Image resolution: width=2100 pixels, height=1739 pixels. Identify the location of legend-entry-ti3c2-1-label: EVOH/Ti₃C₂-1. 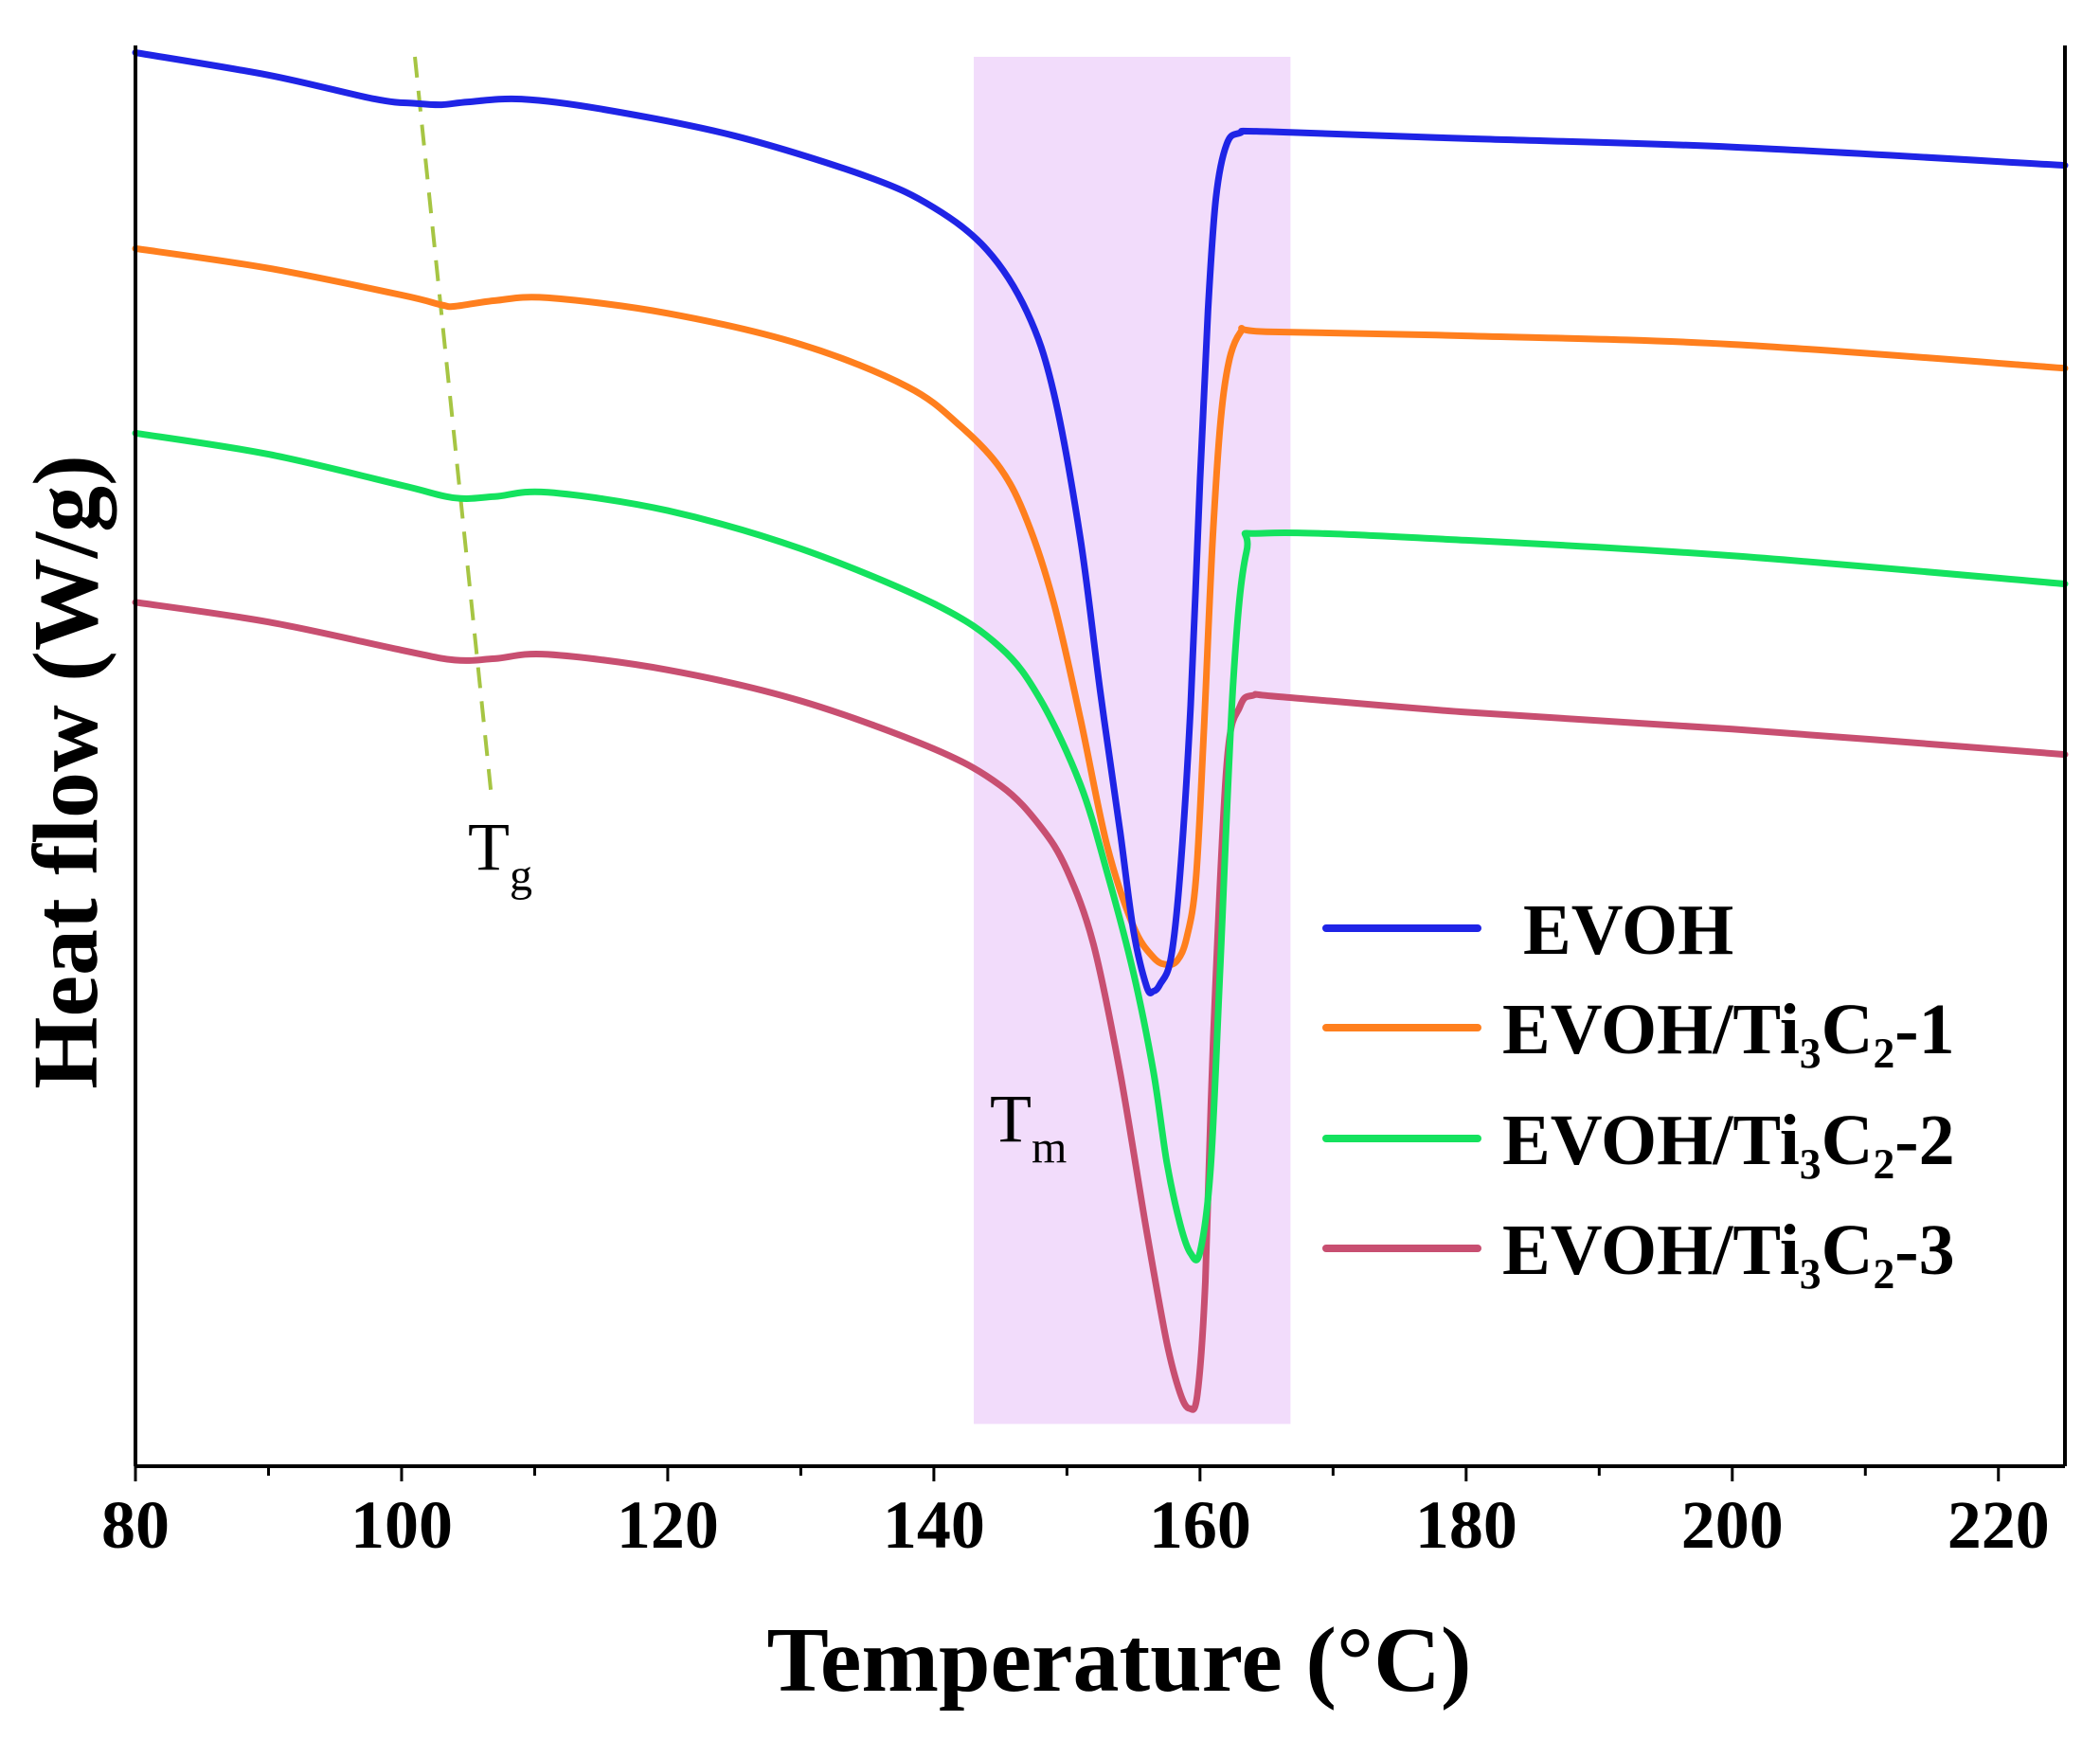
(1728, 1030).